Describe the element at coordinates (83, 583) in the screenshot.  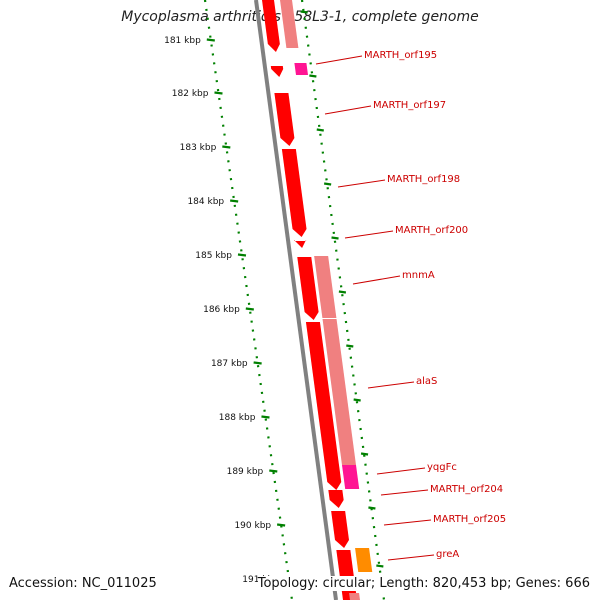
I see `accession-text: Accession: NC_011025` at that location.